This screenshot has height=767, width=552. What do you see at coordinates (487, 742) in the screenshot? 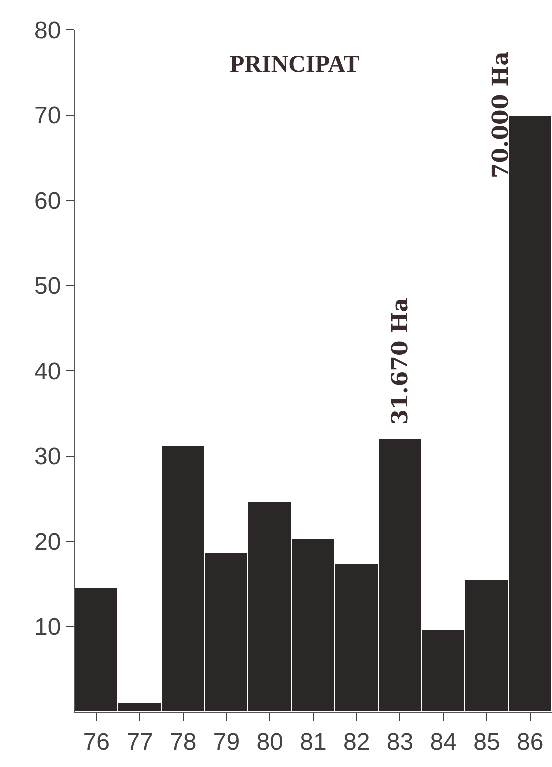
I see `x-tick-label: 85` at bounding box center [487, 742].